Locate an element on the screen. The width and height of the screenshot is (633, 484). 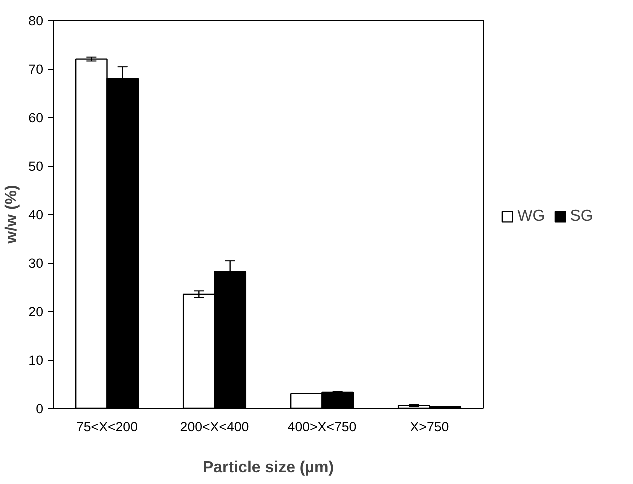
x-tick-label: 400>X<750 is located at coordinates (322, 427).